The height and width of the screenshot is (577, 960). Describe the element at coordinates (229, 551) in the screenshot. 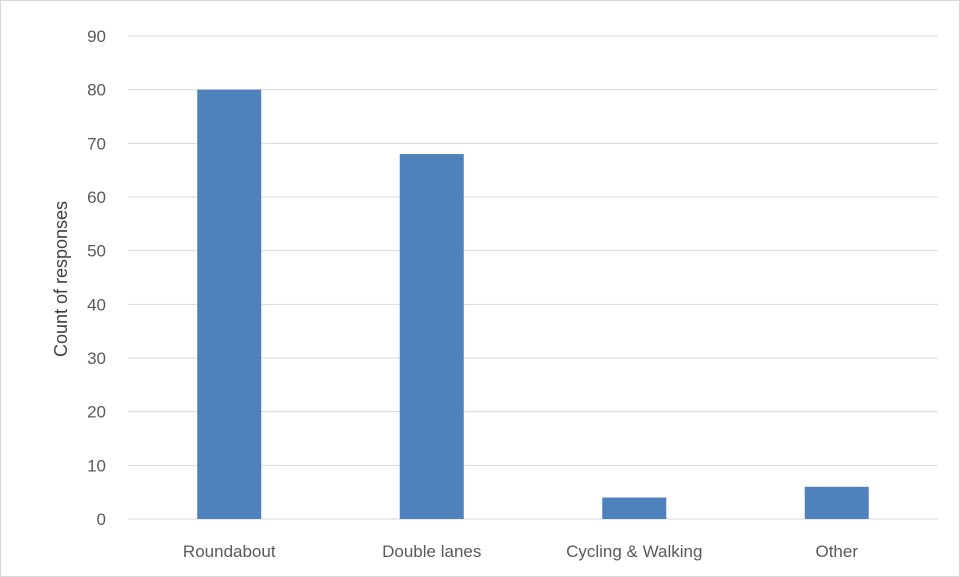

I see `x-tick-label: Roundabout` at that location.